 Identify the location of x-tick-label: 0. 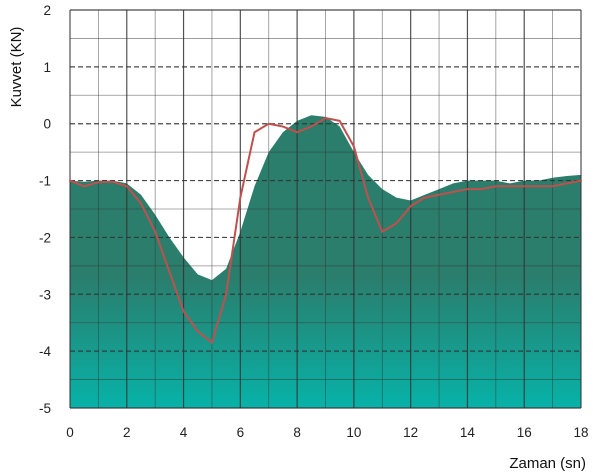
(70, 432).